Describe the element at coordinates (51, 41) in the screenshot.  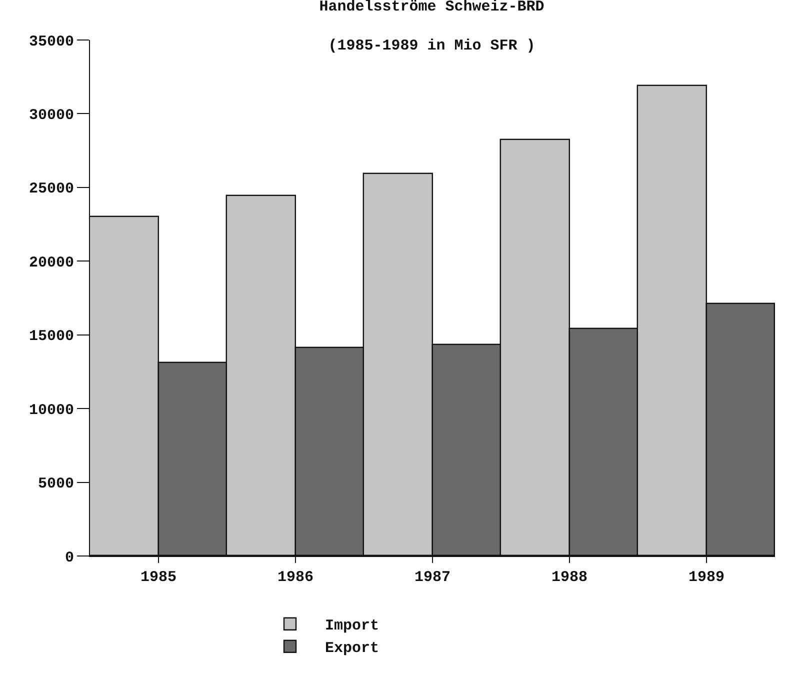
I see `y-tick-label: 35000` at that location.